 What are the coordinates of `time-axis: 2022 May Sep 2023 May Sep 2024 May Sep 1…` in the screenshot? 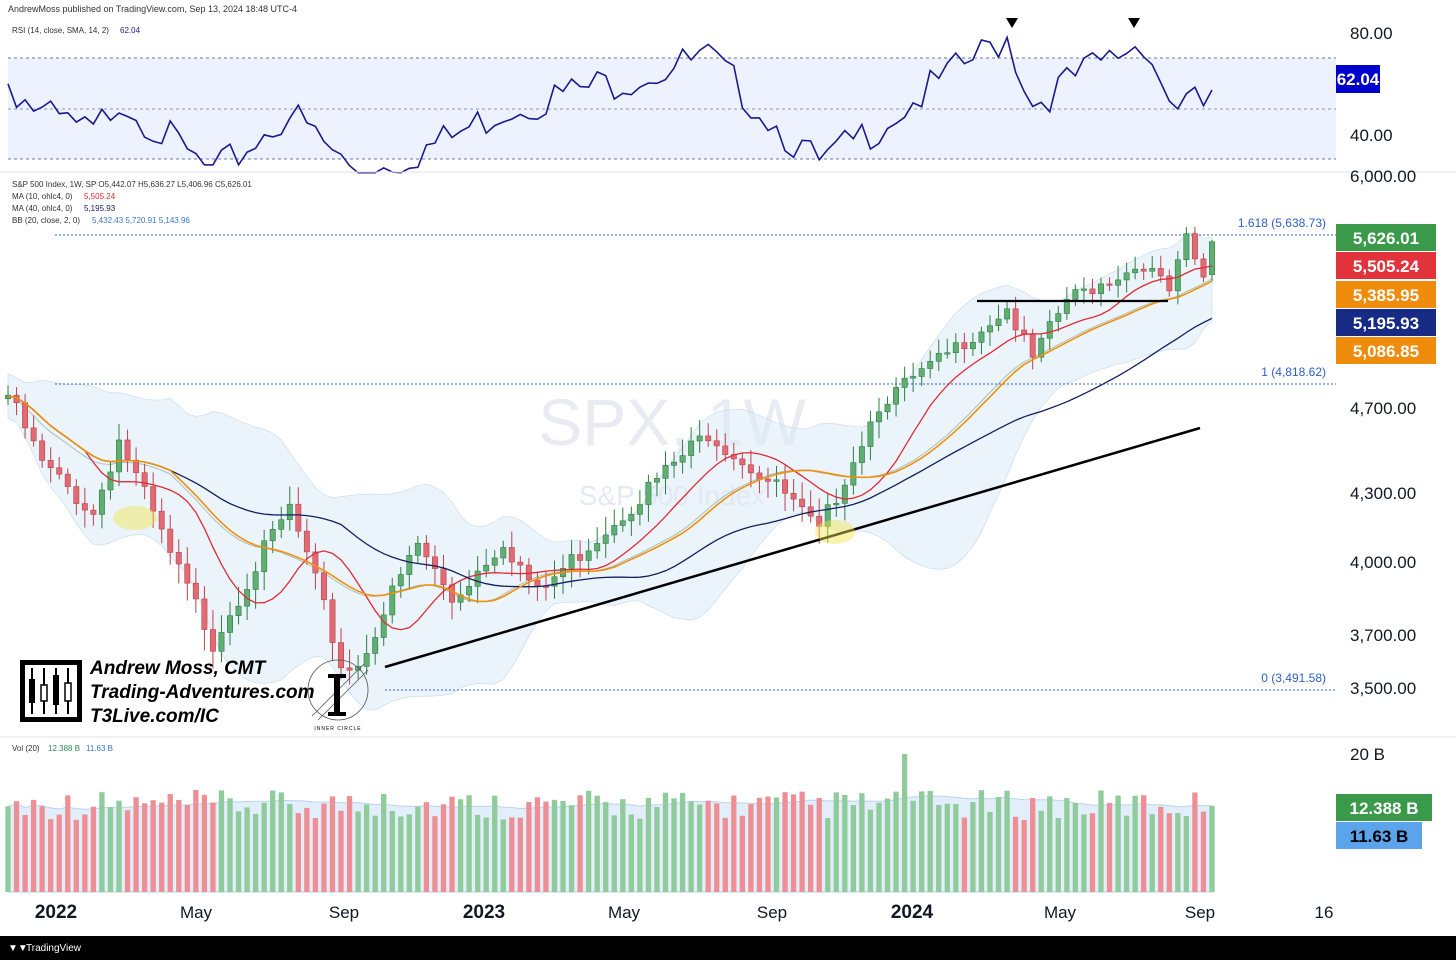 It's located at (684, 912).